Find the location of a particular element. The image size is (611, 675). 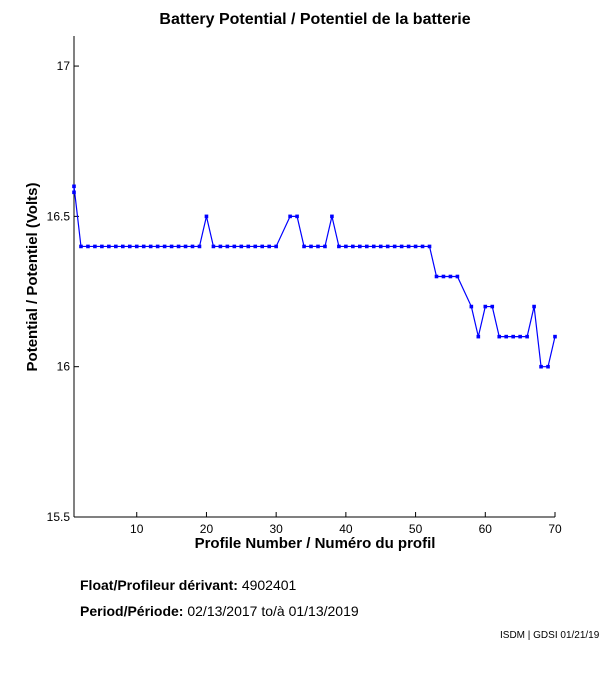

period-start: 02/13/2017 is located at coordinates (222, 611).